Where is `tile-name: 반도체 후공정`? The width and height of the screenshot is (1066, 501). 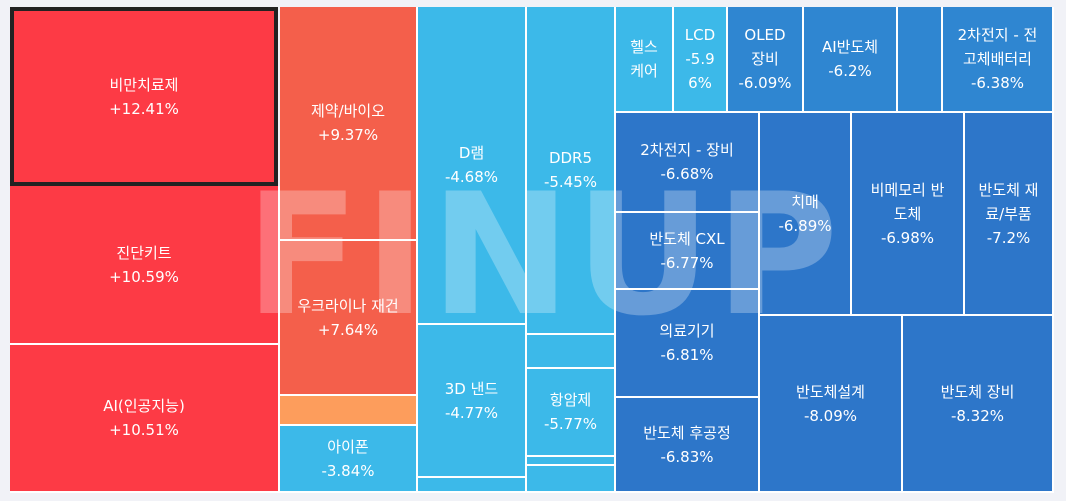 tile-name: 반도체 후공정 is located at coordinates (687, 432).